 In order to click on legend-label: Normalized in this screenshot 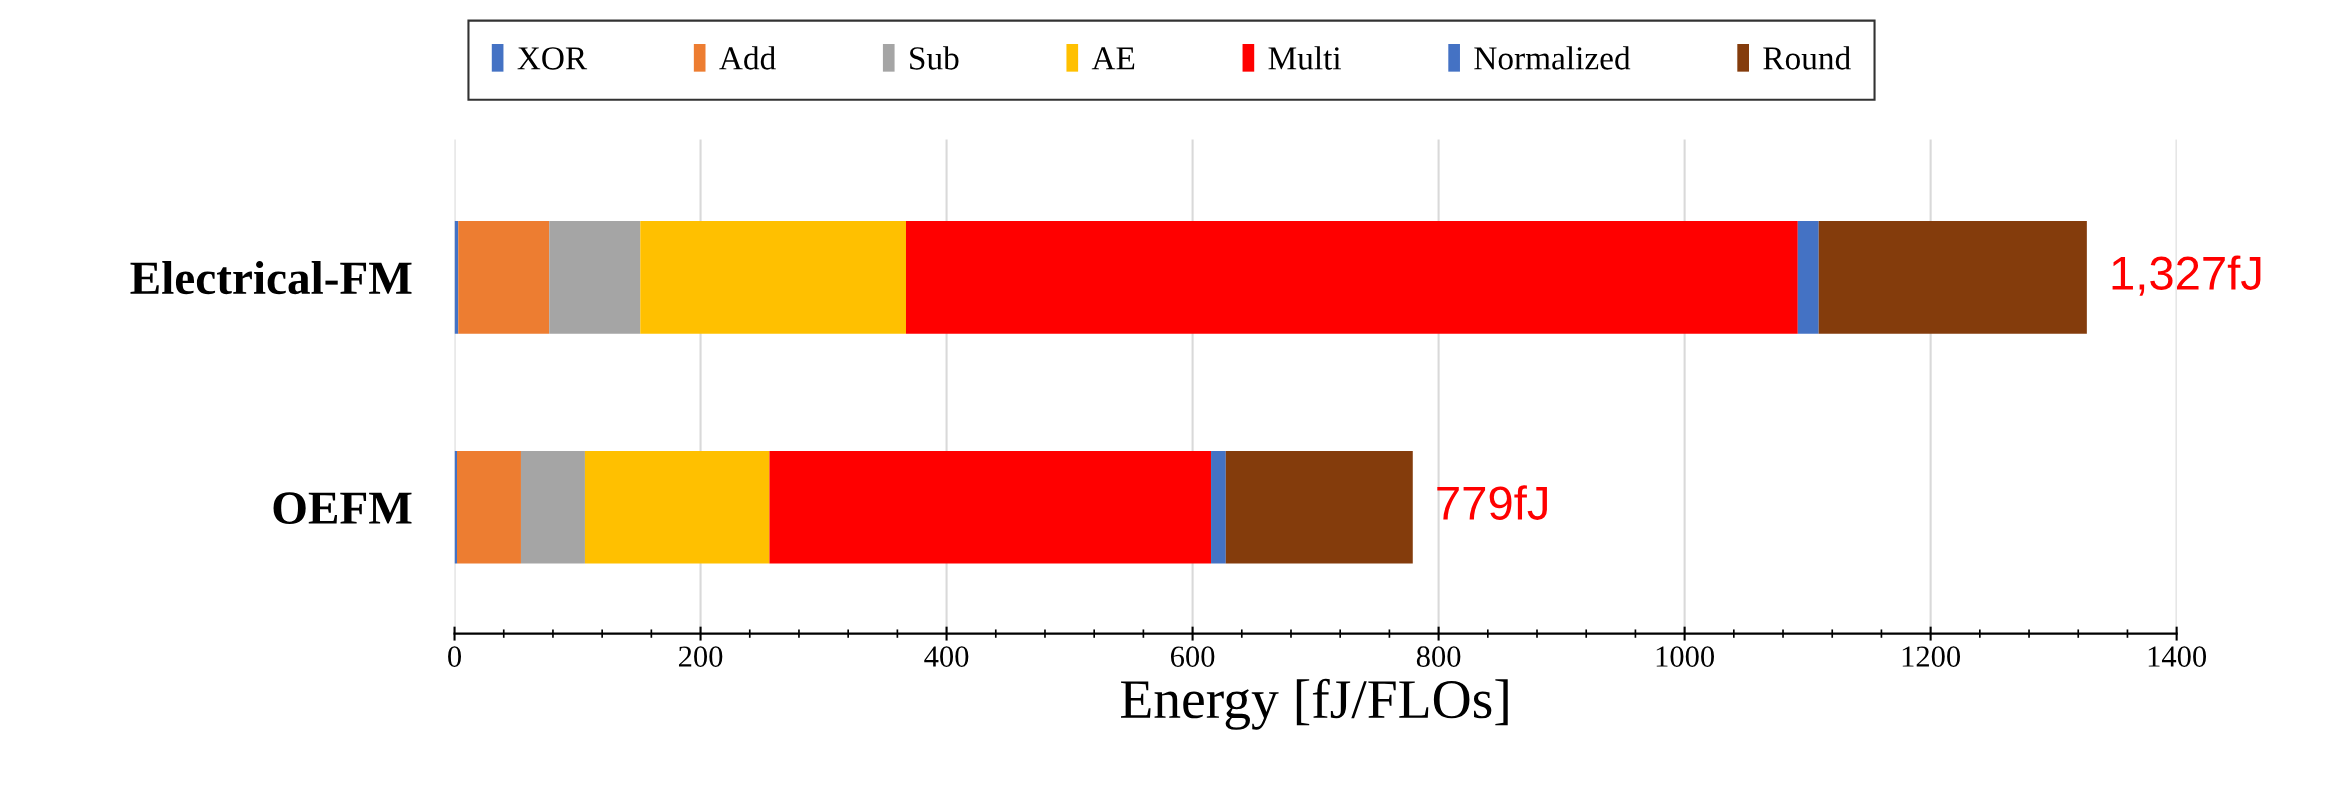, I will do `click(1552, 58)`.